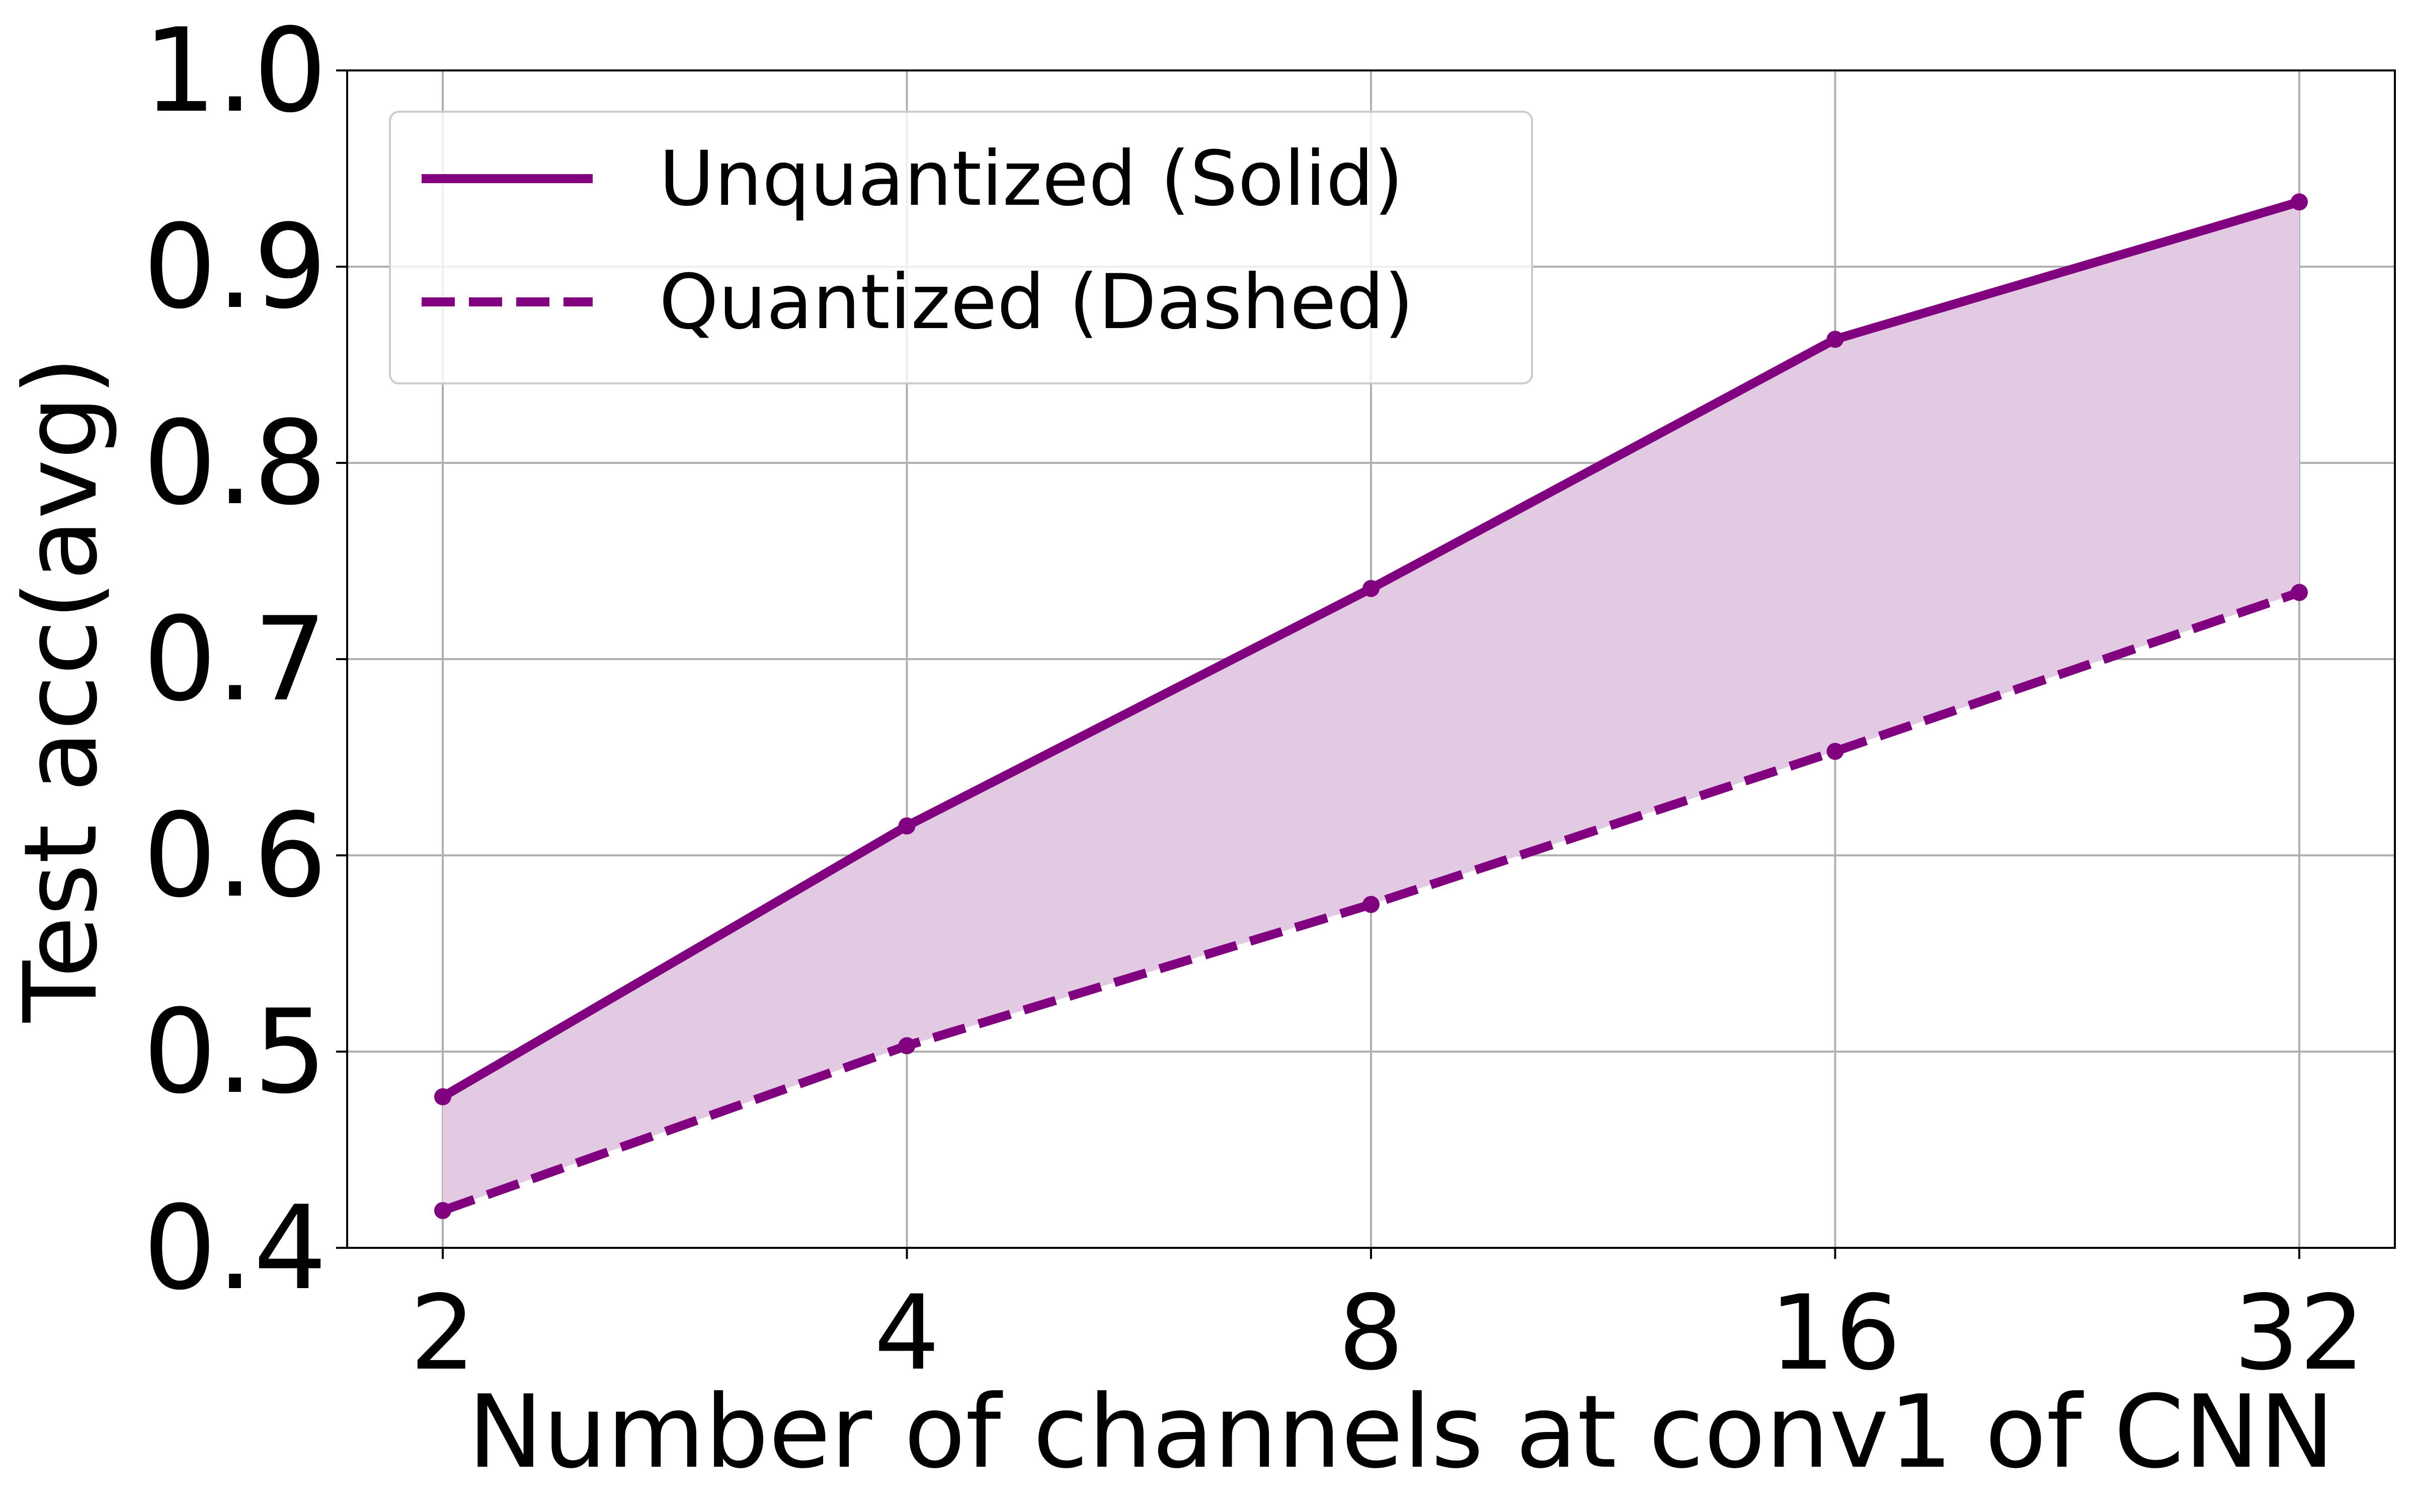 The height and width of the screenshot is (1512, 2415). I want to click on y-tick-label: 0.7, so click(235, 660).